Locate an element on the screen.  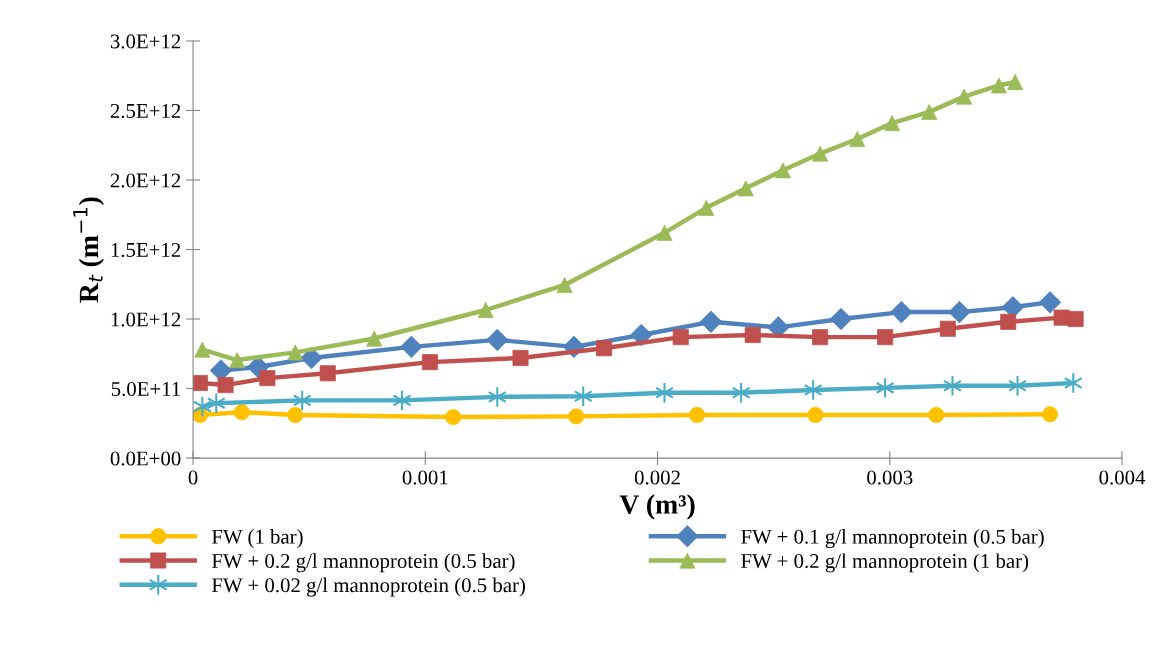
y-tick-label: 0.0E+00 is located at coordinates (145, 458).